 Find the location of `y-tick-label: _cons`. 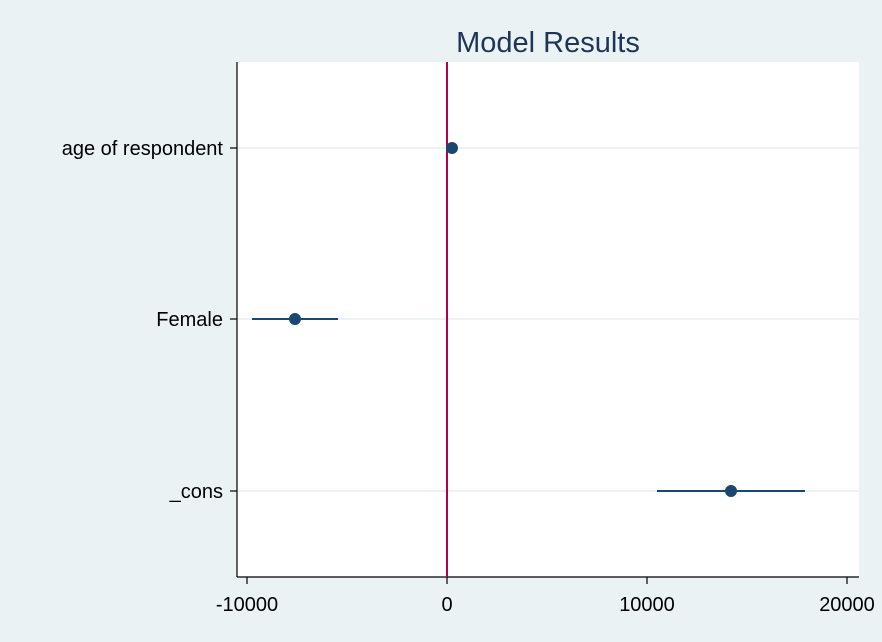

y-tick-label: _cons is located at coordinates (196, 492).